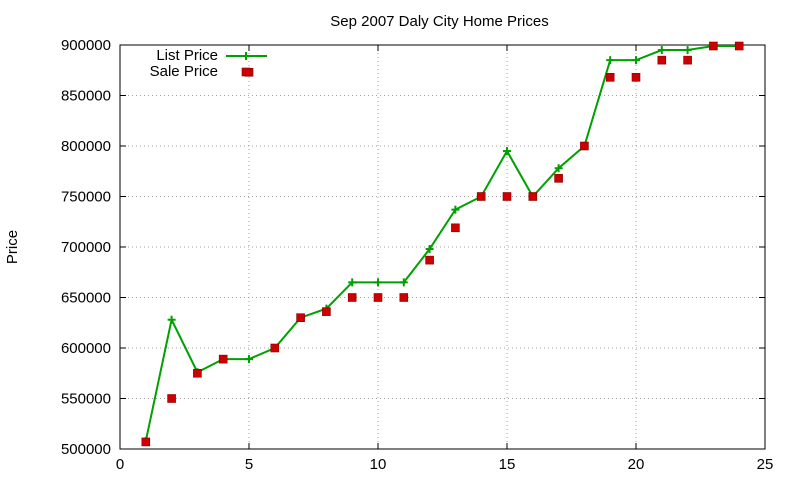 The width and height of the screenshot is (800, 480). I want to click on y-tick-label: 800000, so click(86, 146).